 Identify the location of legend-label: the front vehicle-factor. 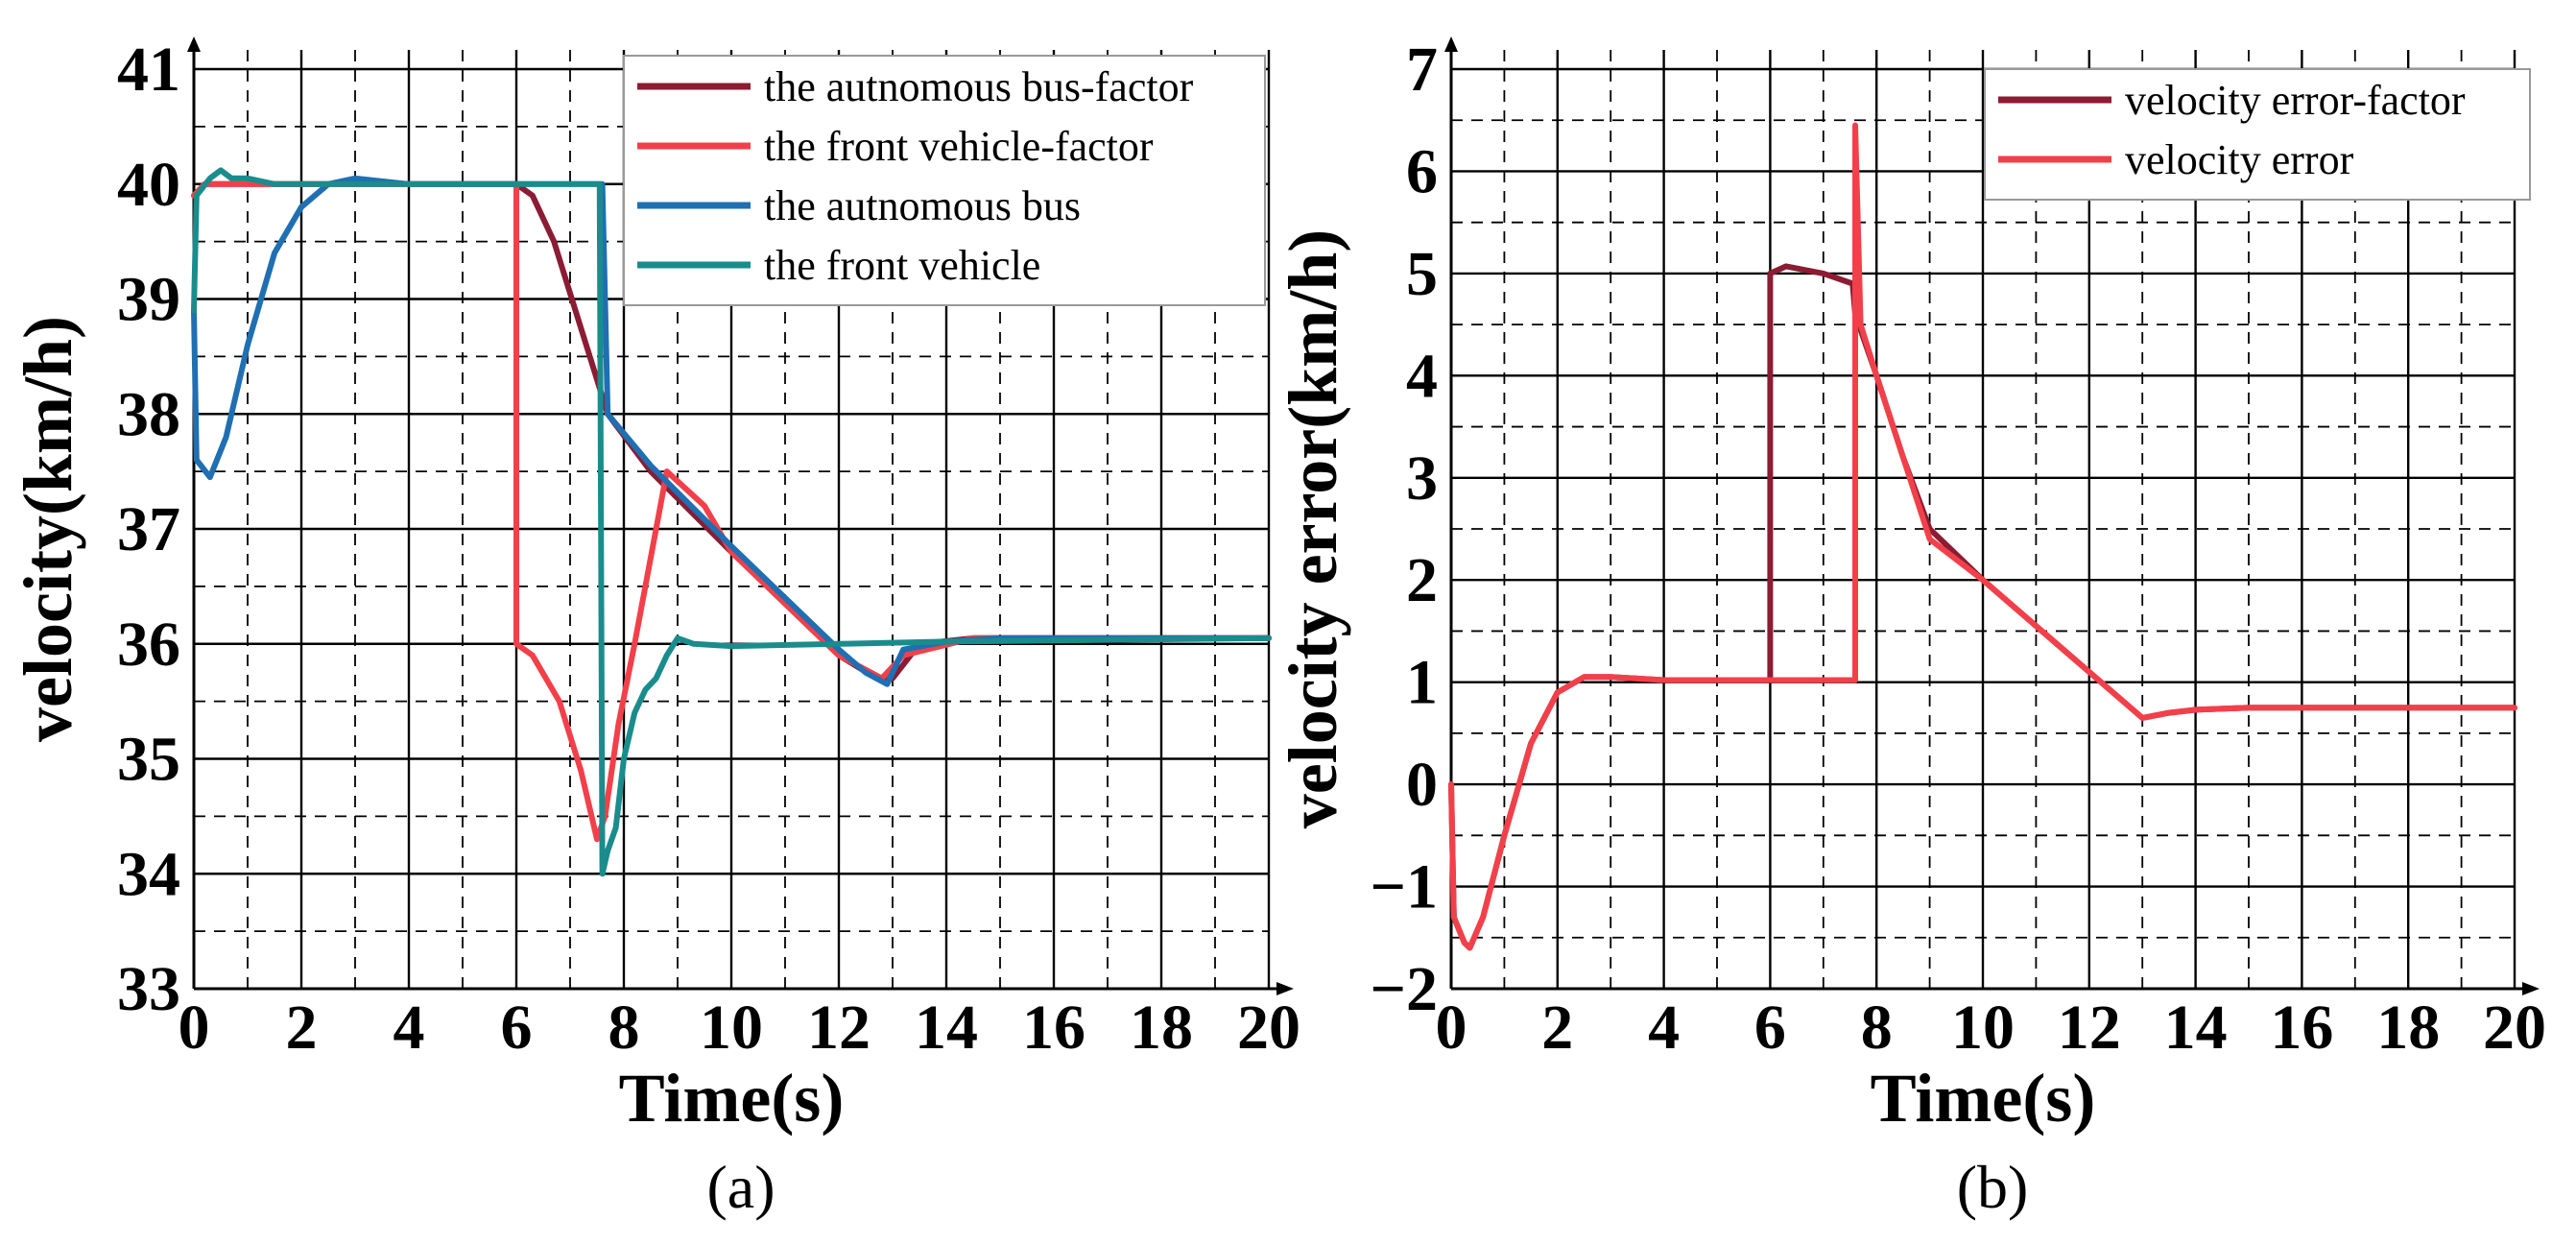
(959, 146).